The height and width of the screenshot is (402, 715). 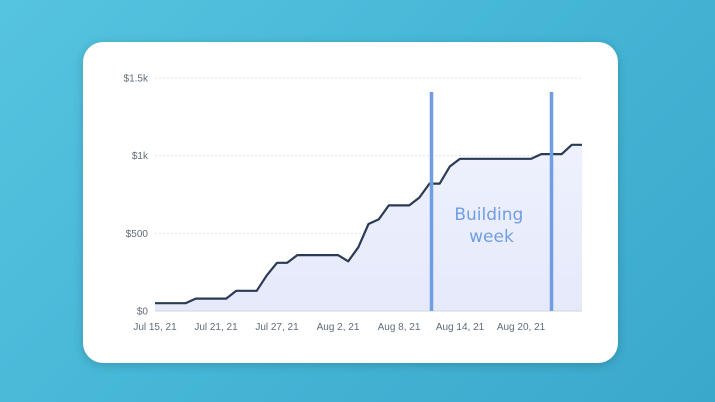 What do you see at coordinates (277, 327) in the screenshot?
I see `x-tick-label: Jul 27, 21` at bounding box center [277, 327].